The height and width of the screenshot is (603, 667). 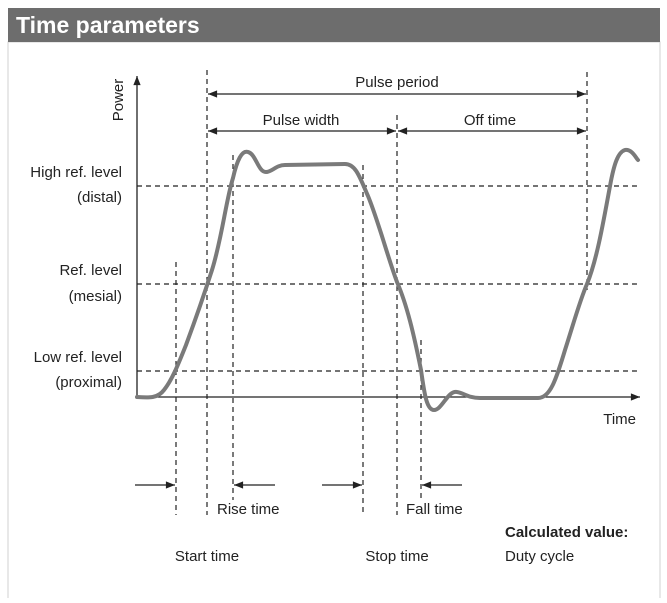 What do you see at coordinates (108, 25) in the screenshot?
I see `header-title: Time parameters` at bounding box center [108, 25].